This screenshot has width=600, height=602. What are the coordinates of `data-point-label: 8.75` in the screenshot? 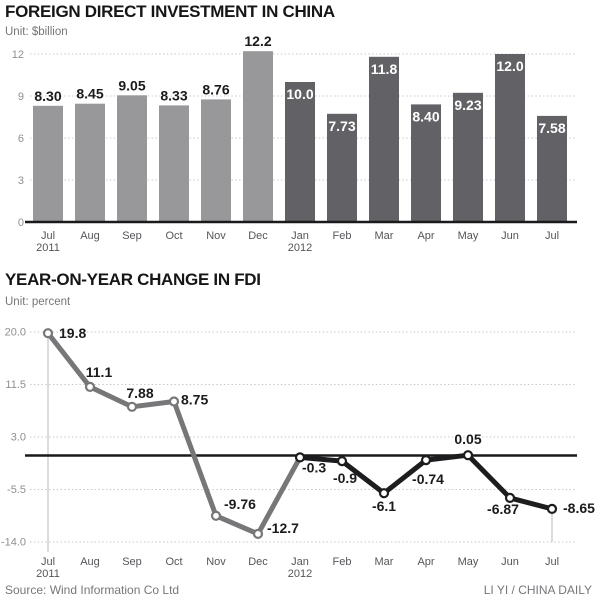 It's located at (194, 400).